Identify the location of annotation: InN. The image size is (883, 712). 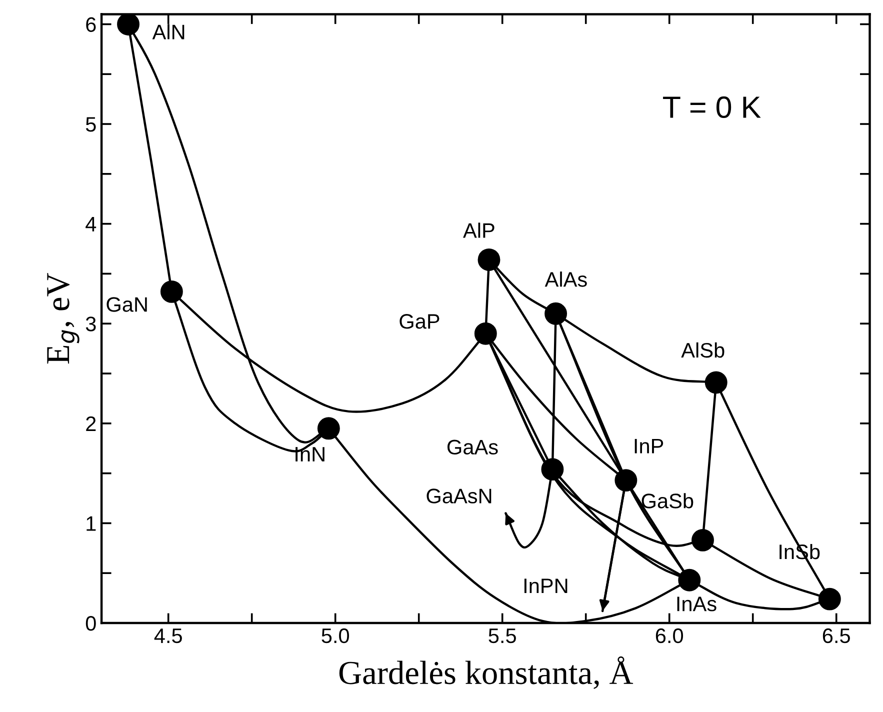
(310, 454).